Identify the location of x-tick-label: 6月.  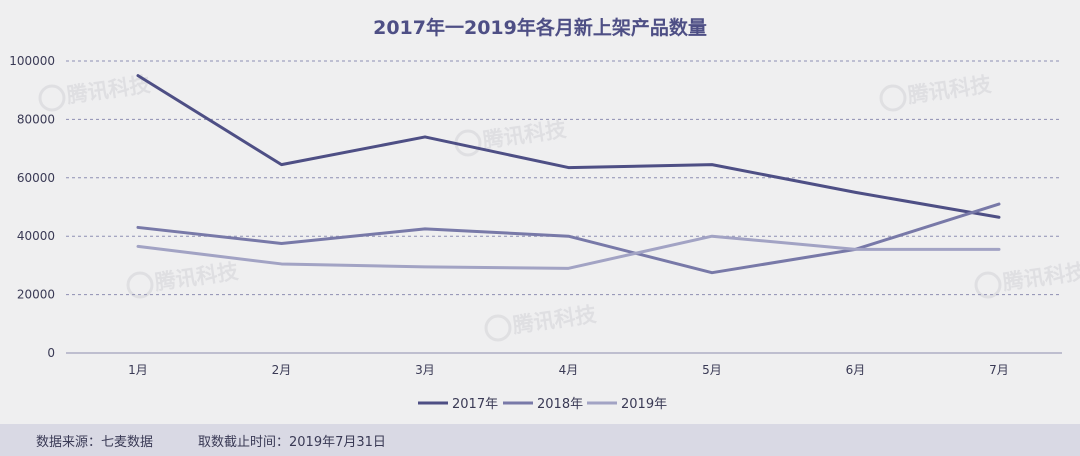
(856, 370).